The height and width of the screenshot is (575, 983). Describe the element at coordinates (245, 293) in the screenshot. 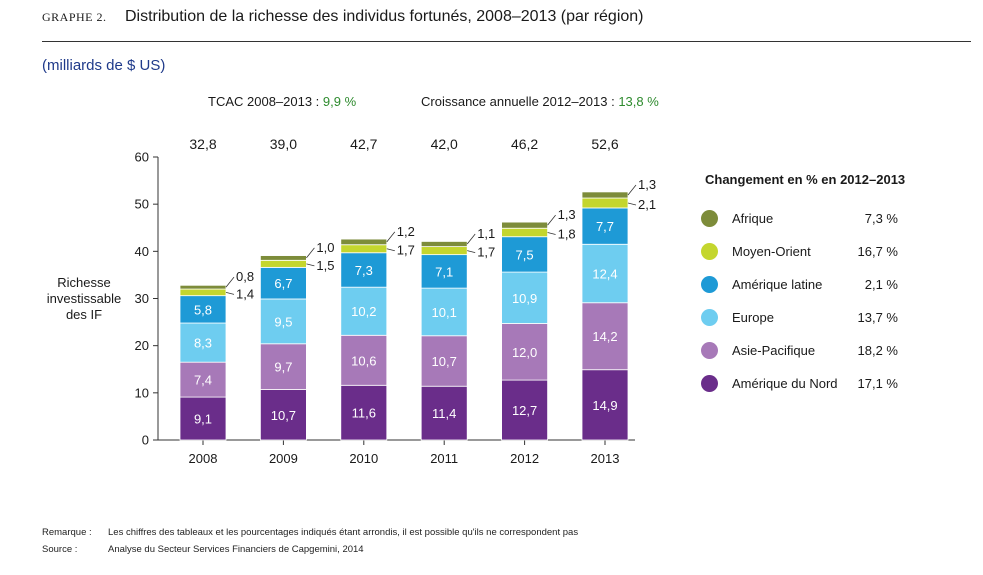

I see `segment-value-label: 1,4` at that location.